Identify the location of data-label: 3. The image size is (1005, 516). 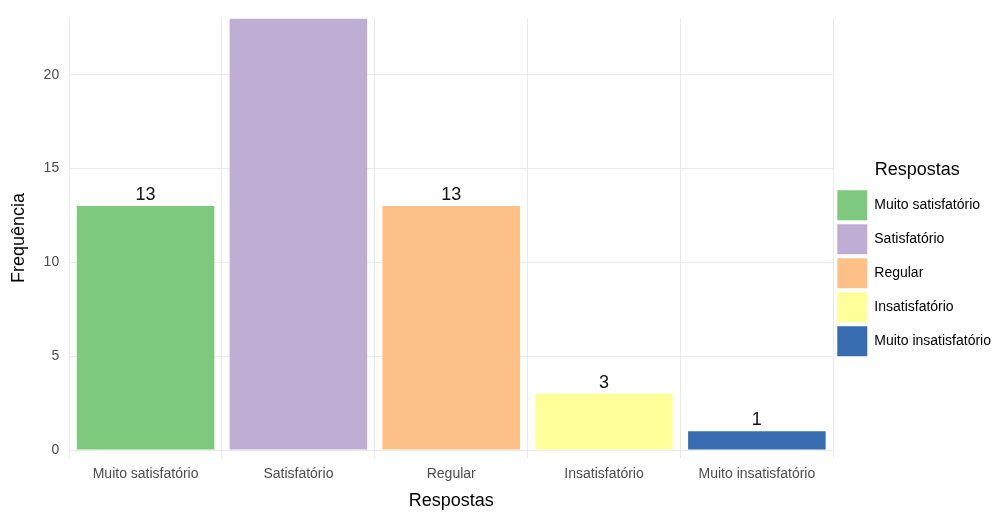
(604, 381).